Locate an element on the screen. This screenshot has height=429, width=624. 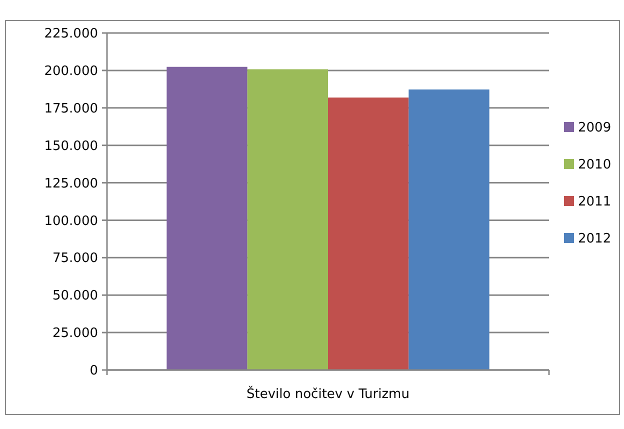
legend-label: 2011 is located at coordinates (595, 202).